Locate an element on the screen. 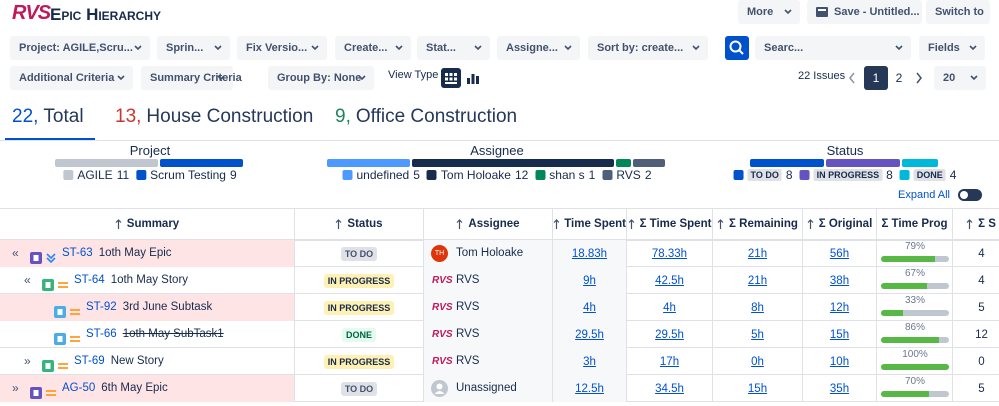  column-header: Σ S is located at coordinates (976, 224).